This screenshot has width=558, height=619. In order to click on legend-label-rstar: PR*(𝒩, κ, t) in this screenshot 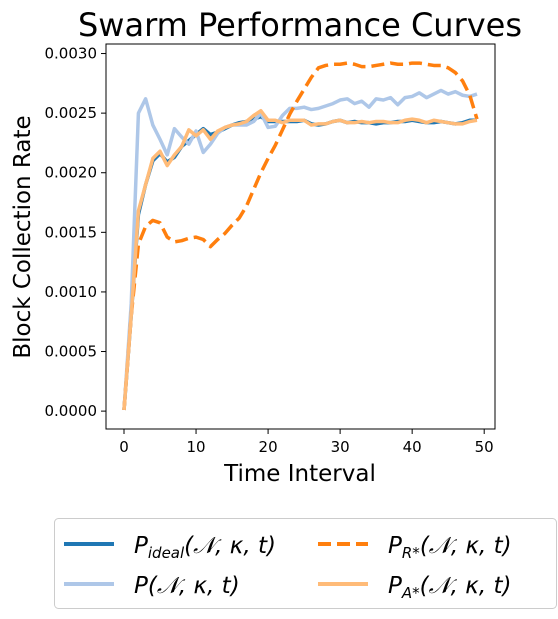, I will do `click(450, 547)`.